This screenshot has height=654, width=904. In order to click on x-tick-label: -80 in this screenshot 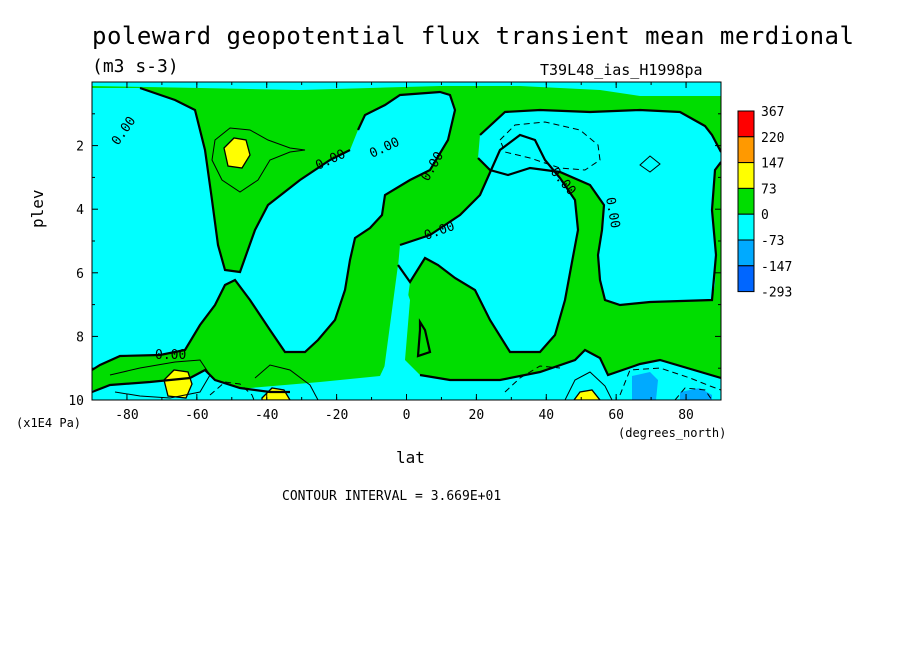, I will do `click(126, 415)`.